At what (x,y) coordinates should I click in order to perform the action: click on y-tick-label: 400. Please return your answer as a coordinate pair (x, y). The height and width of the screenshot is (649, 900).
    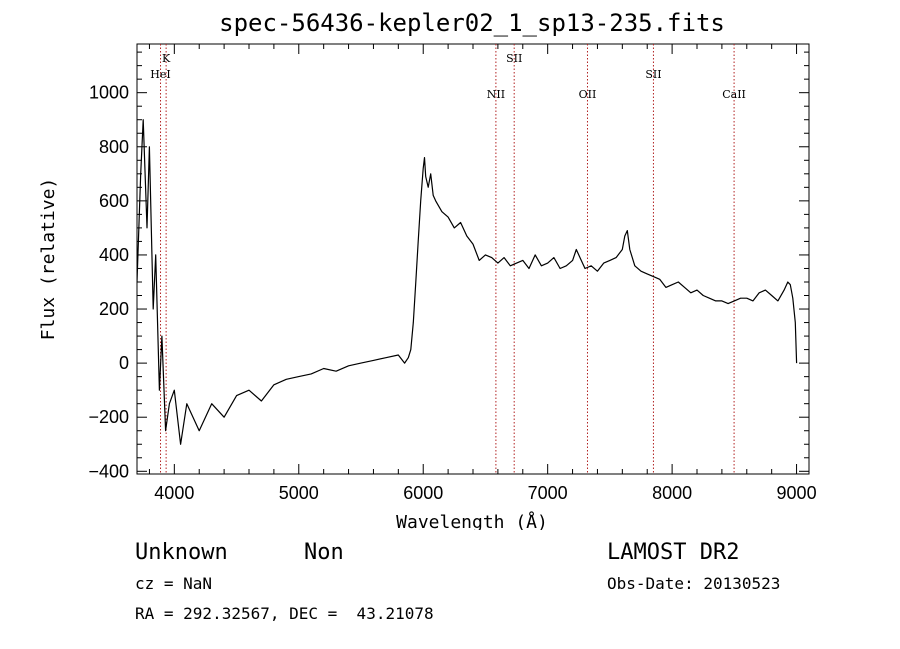
    Looking at the image, I should click on (114, 255).